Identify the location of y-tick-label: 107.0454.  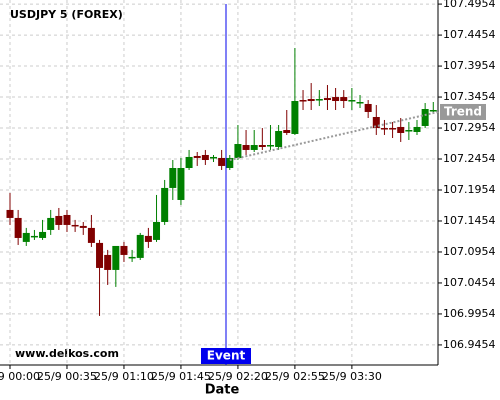
(469, 282).